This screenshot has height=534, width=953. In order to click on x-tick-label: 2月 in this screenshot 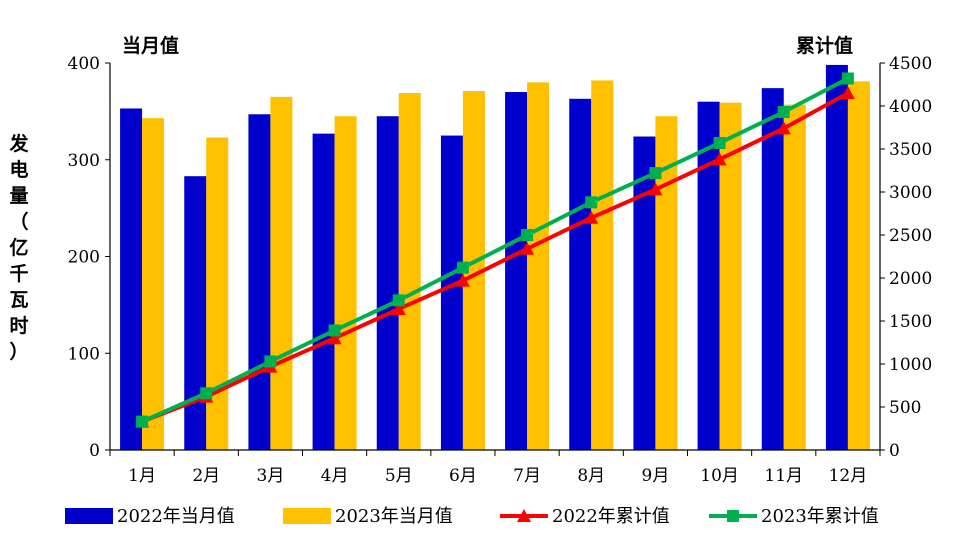, I will do `click(206, 476)`.